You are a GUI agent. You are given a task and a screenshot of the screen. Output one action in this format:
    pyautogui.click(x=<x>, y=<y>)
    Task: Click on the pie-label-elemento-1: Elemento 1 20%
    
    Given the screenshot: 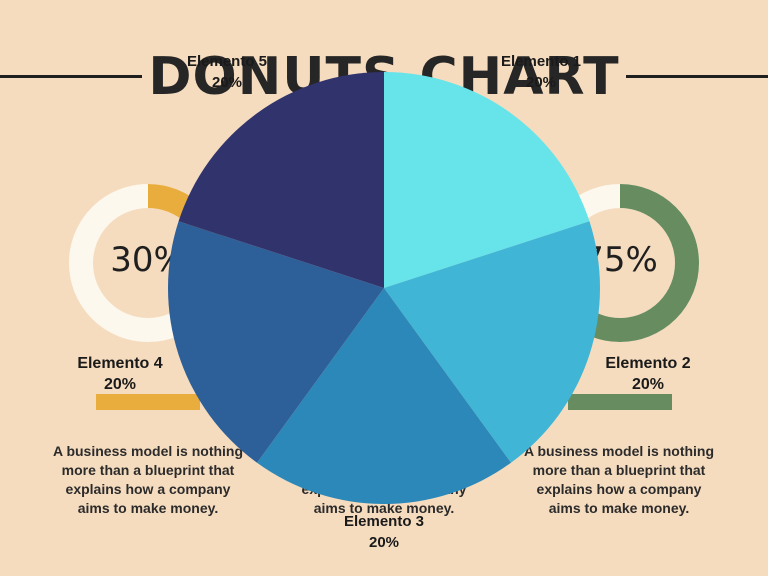 What is the action you would take?
    pyautogui.click(x=541, y=72)
    